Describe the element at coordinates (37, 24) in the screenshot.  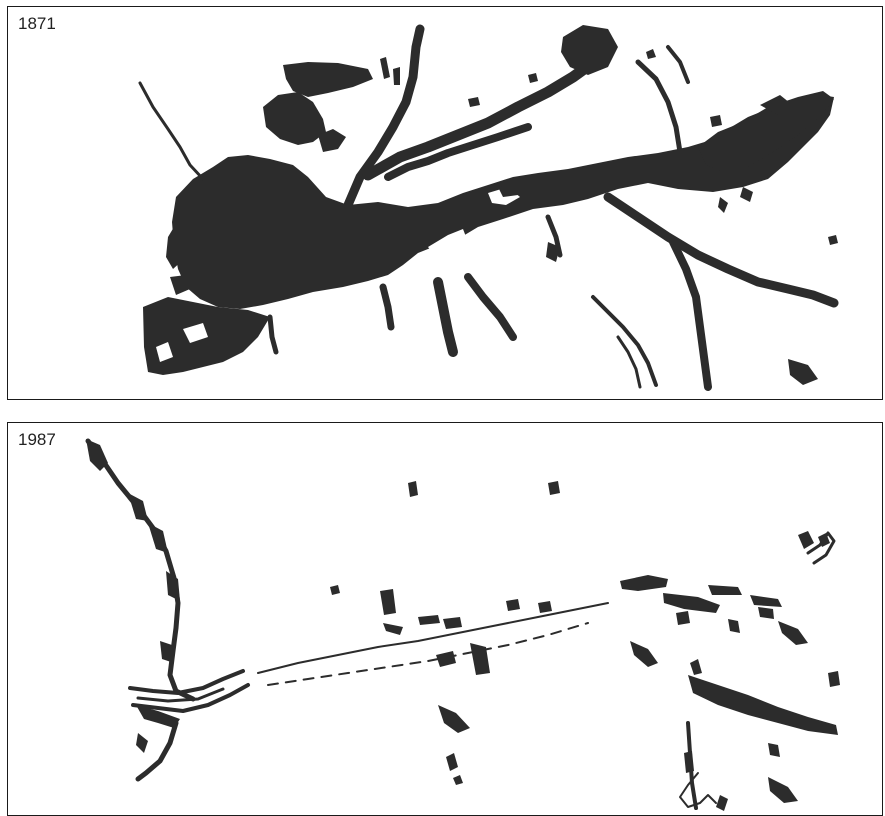
I see `year-label: 1871` at that location.